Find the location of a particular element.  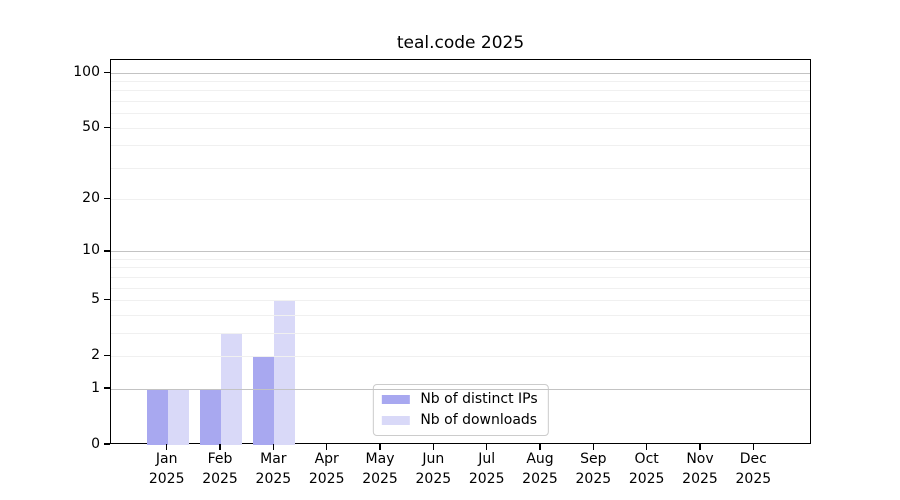

legend-item-distinct-ips: Nb of distinct IPs is located at coordinates (459, 399).